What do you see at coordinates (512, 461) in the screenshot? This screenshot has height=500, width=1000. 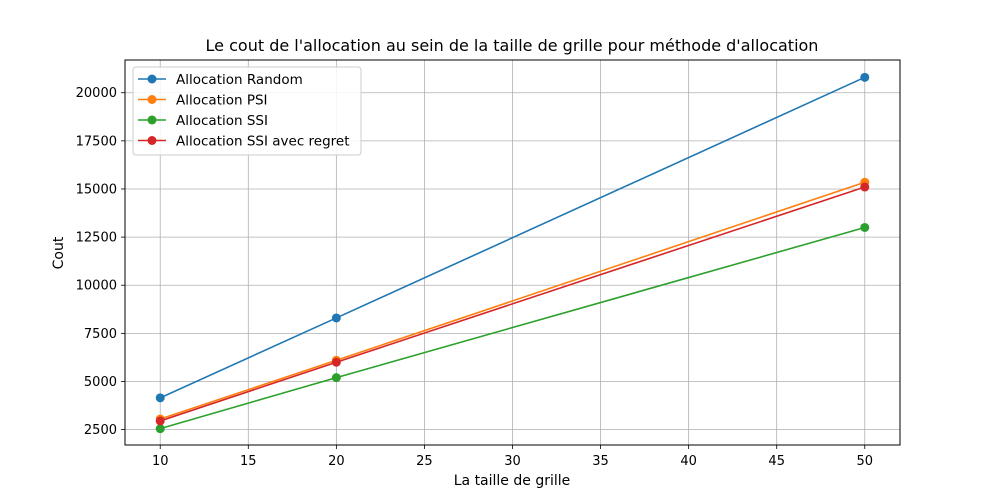 I see `x-tick-label: 30` at bounding box center [512, 461].